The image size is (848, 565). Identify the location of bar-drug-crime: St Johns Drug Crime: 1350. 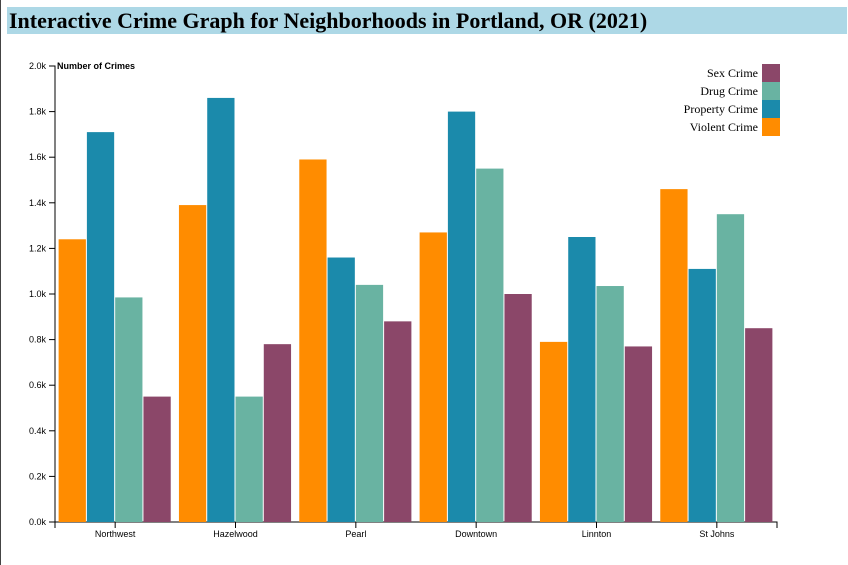
(730, 368).